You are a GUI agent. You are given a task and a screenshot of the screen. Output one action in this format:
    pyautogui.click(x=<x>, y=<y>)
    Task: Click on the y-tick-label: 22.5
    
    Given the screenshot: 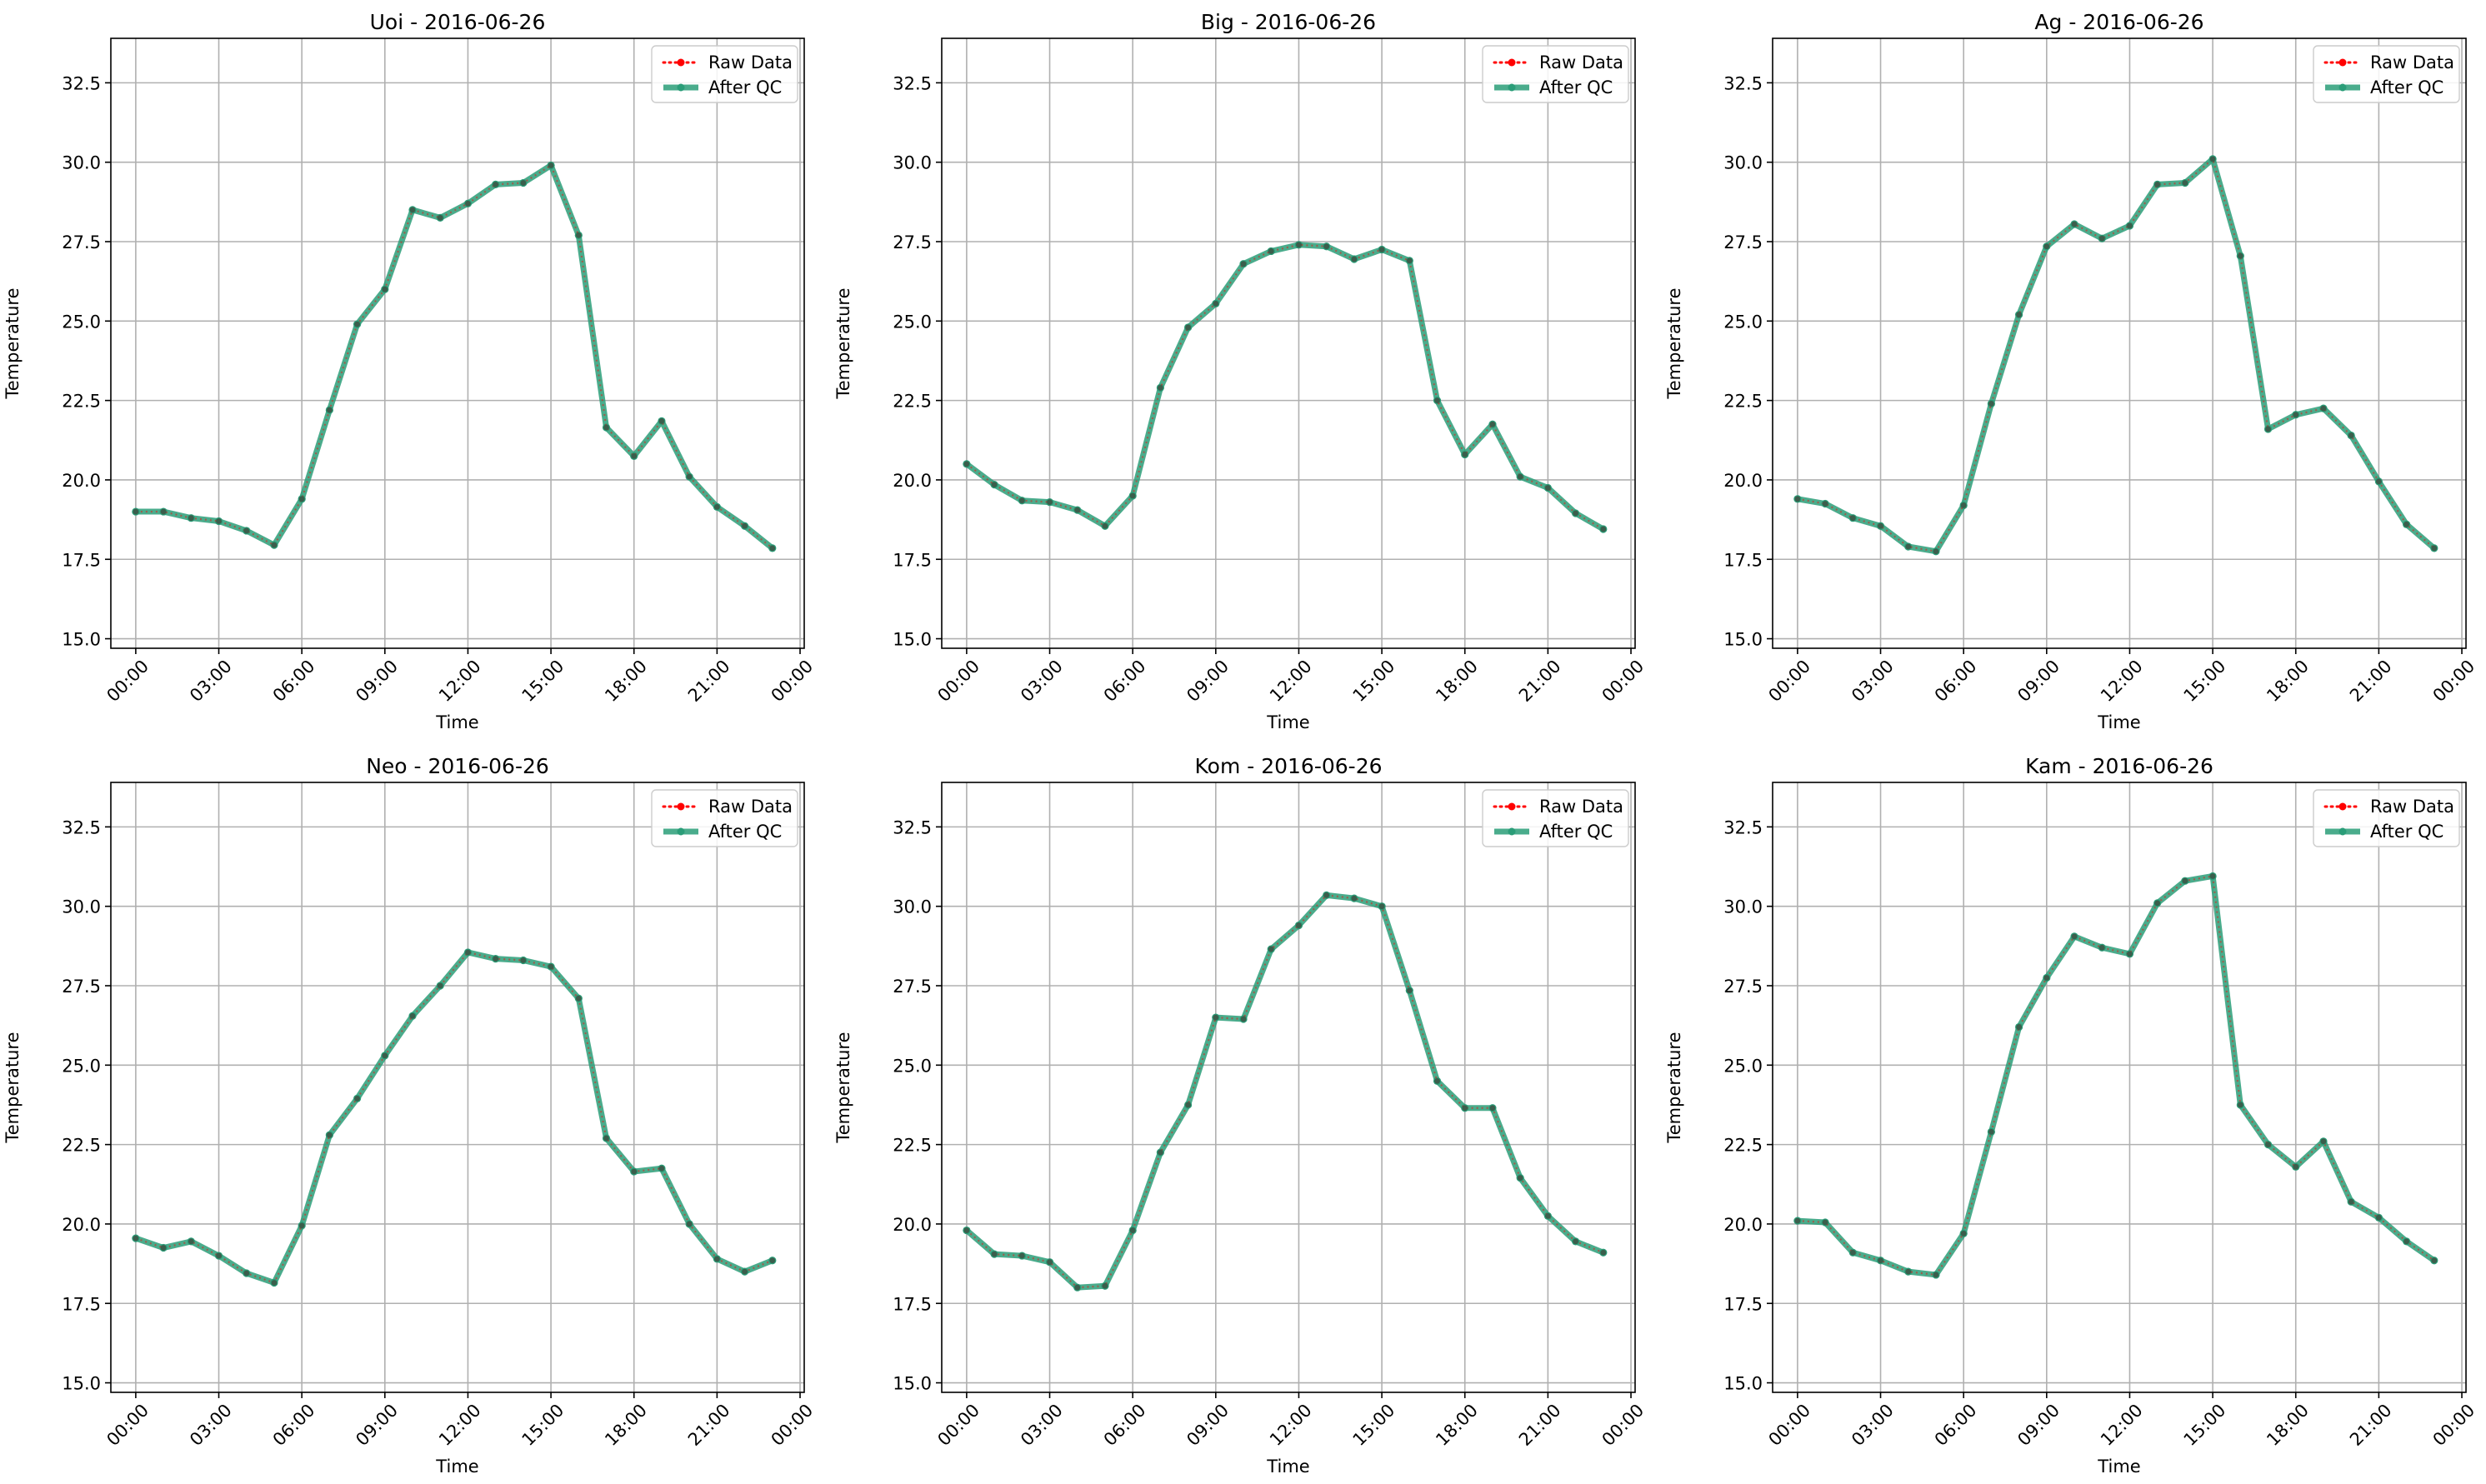 What is the action you would take?
    pyautogui.click(x=1743, y=402)
    